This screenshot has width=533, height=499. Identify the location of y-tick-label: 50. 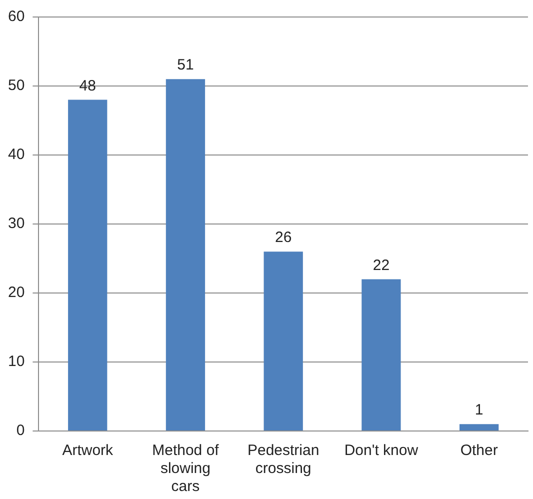
(16, 85).